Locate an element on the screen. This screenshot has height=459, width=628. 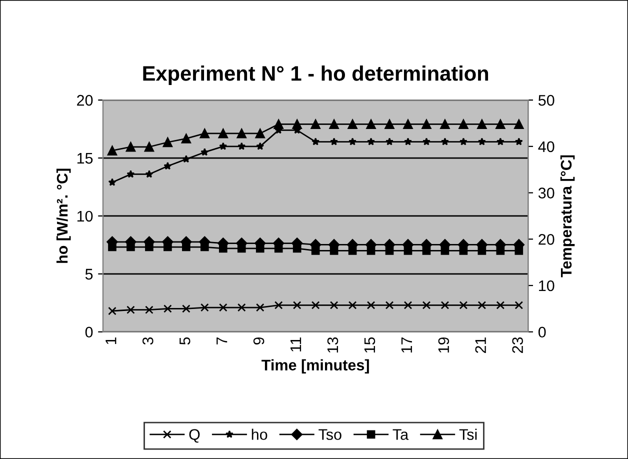
y-tick-label: 0 is located at coordinates (89, 332).